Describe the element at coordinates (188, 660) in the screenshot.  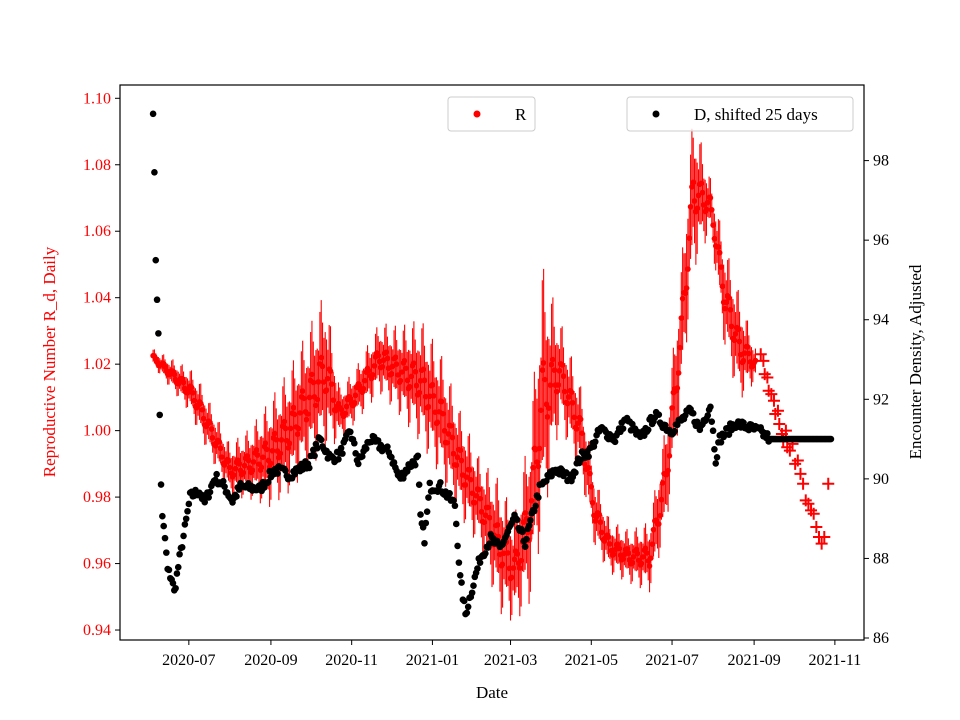
I see `x-tick-label: 2020-07` at that location.